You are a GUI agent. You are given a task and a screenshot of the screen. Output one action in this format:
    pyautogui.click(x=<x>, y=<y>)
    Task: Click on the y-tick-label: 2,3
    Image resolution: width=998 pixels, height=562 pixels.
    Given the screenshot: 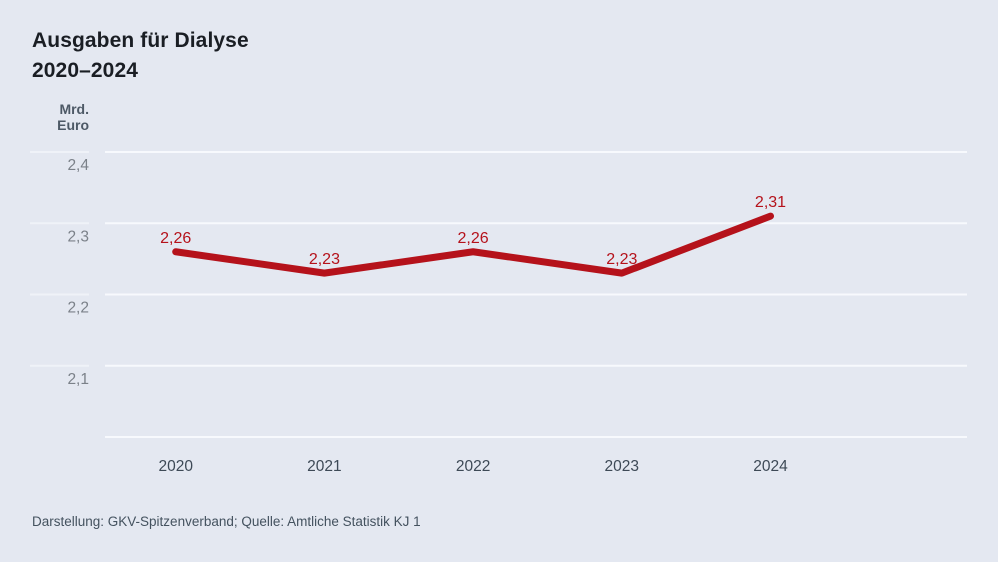 What is the action you would take?
    pyautogui.click(x=78, y=236)
    